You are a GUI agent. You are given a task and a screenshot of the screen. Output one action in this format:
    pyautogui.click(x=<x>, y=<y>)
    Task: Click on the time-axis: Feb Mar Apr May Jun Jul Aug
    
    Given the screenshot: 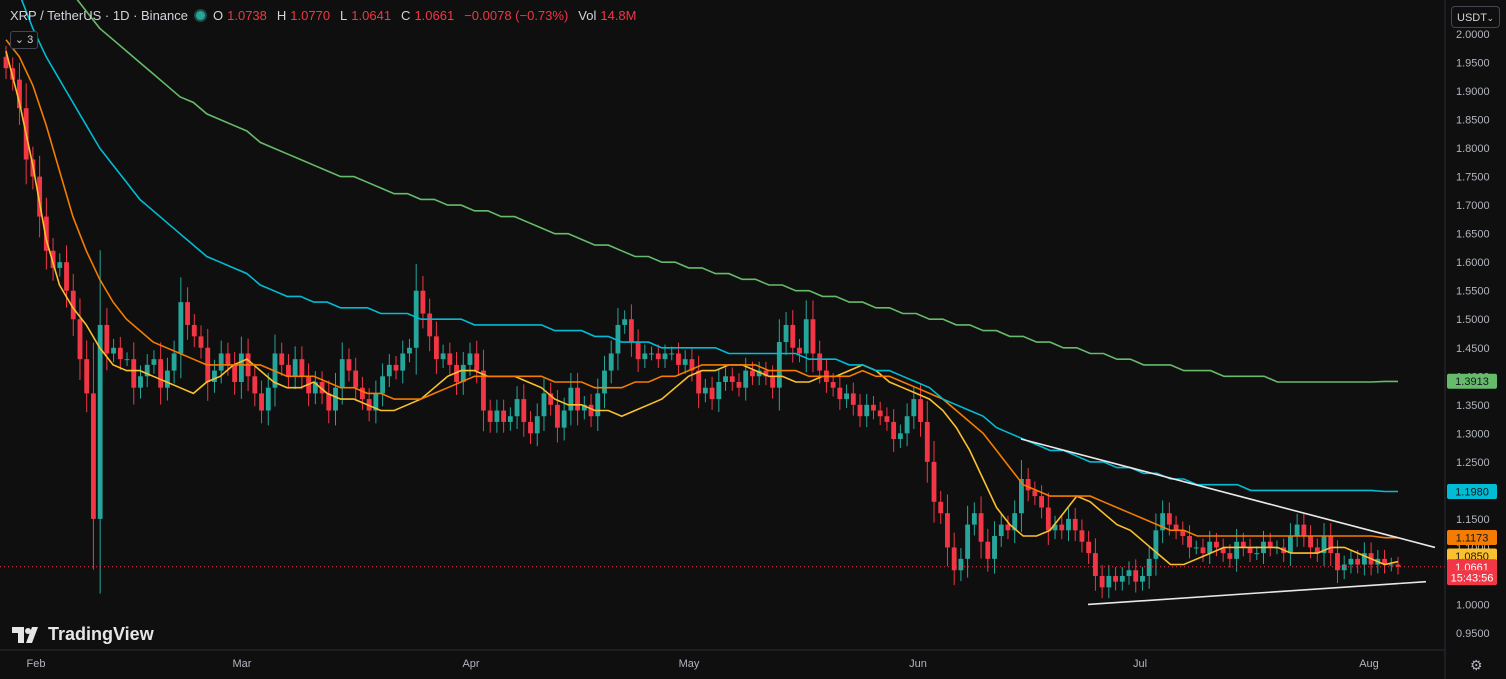 What is the action you would take?
    pyautogui.click(x=703, y=664)
    